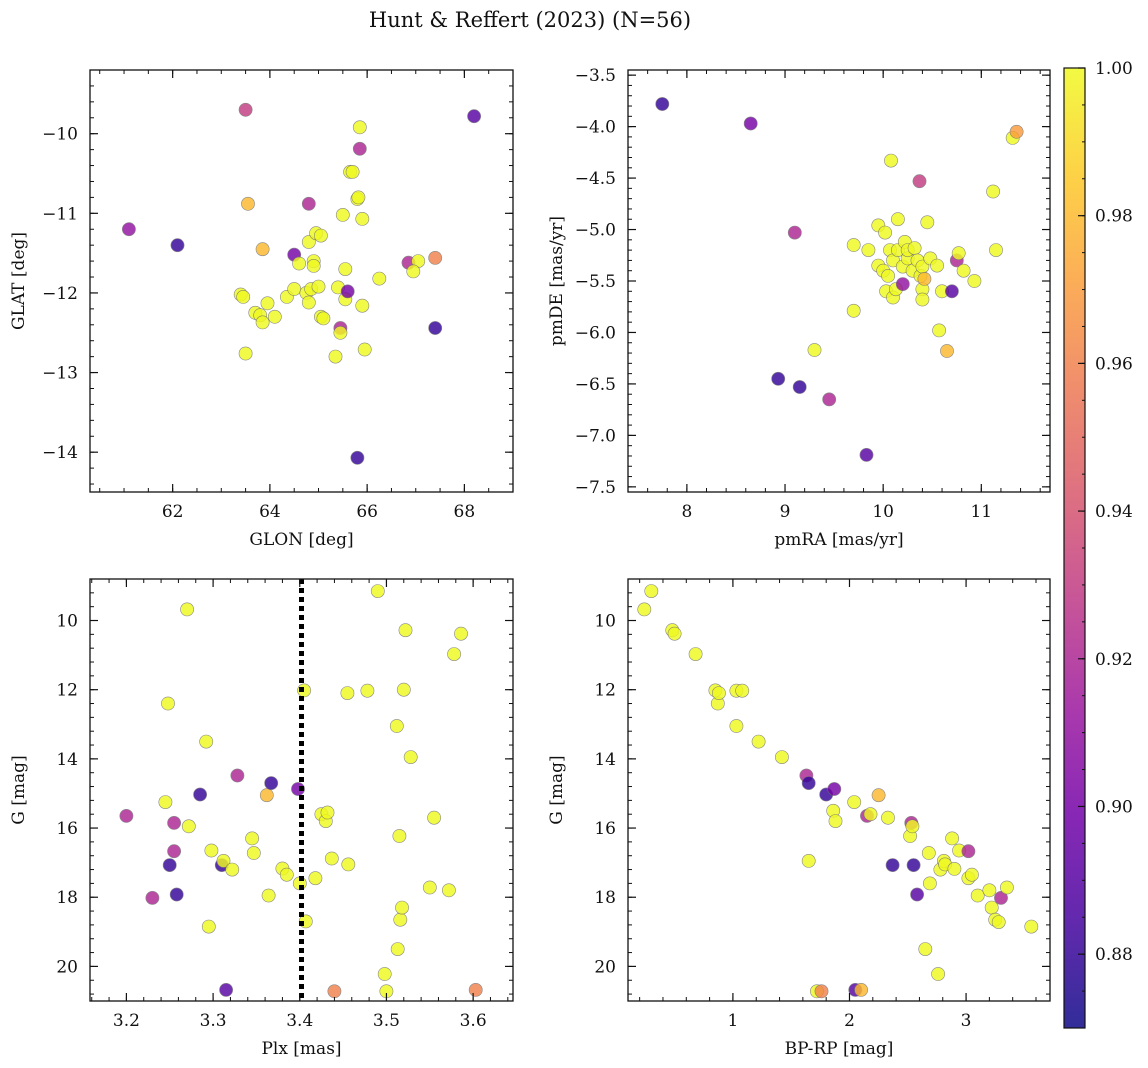  What do you see at coordinates (1114, 217) in the screenshot?
I see `colorbar-tick-label: 0.98` at bounding box center [1114, 217].